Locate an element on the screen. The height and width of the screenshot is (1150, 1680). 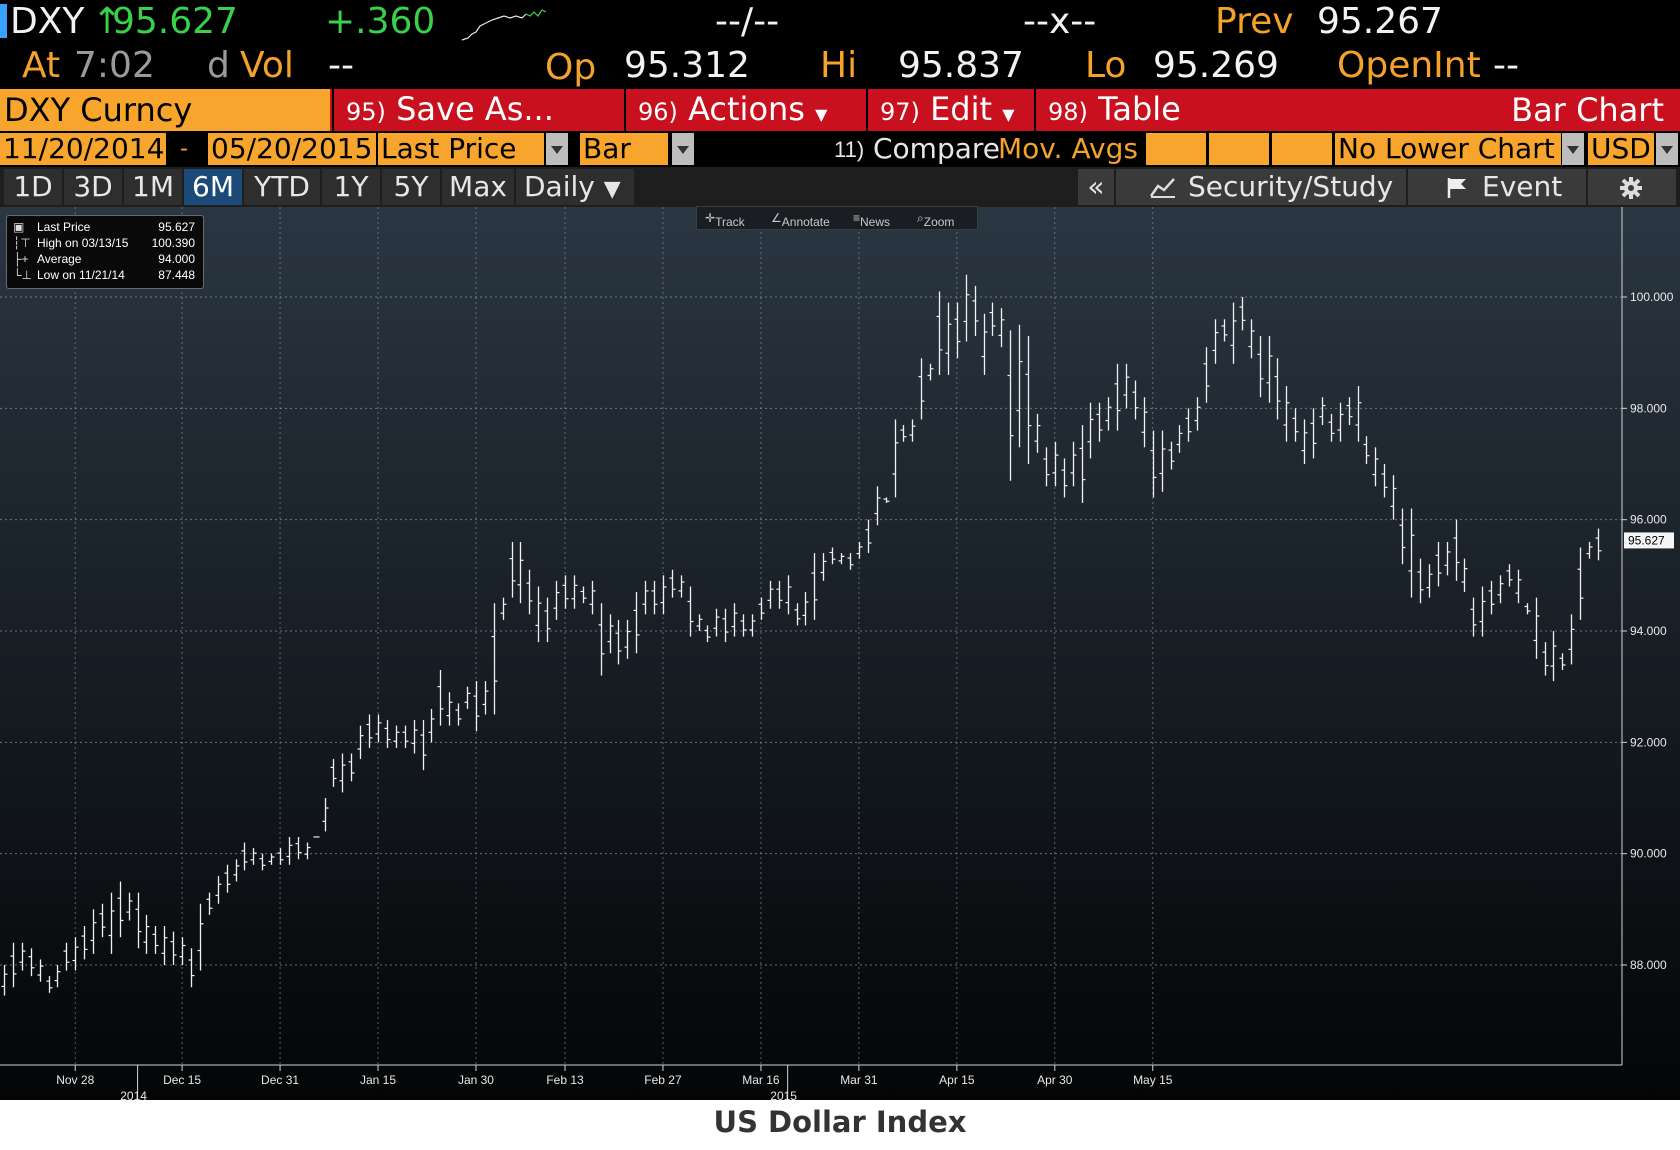
collapse-icon: « is located at coordinates (1096, 187).